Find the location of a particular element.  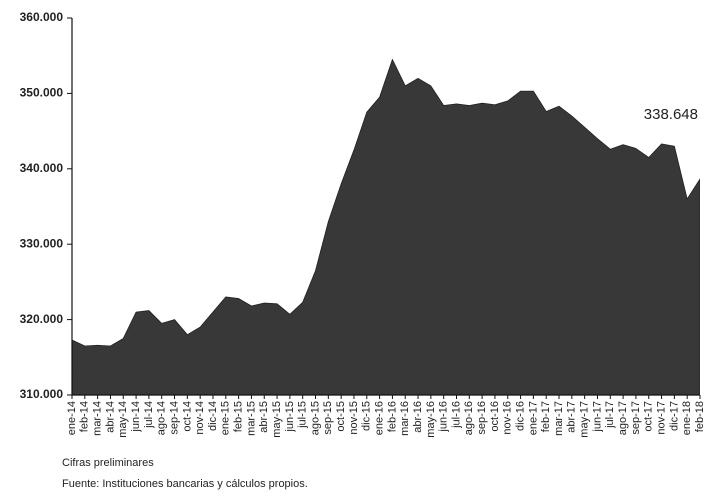

x-tick-label: jun-17 is located at coordinates (597, 417).